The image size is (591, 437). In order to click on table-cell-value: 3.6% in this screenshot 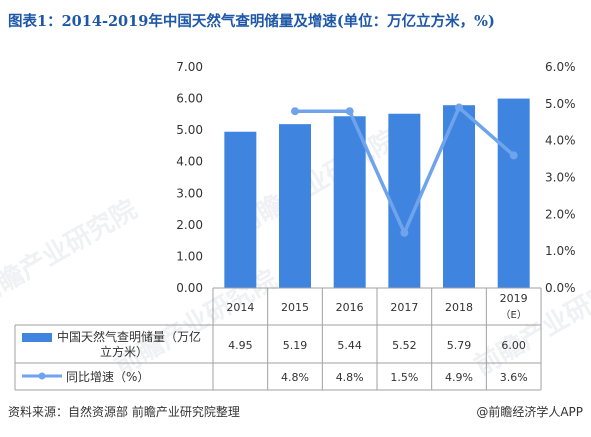, I will do `click(514, 377)`.